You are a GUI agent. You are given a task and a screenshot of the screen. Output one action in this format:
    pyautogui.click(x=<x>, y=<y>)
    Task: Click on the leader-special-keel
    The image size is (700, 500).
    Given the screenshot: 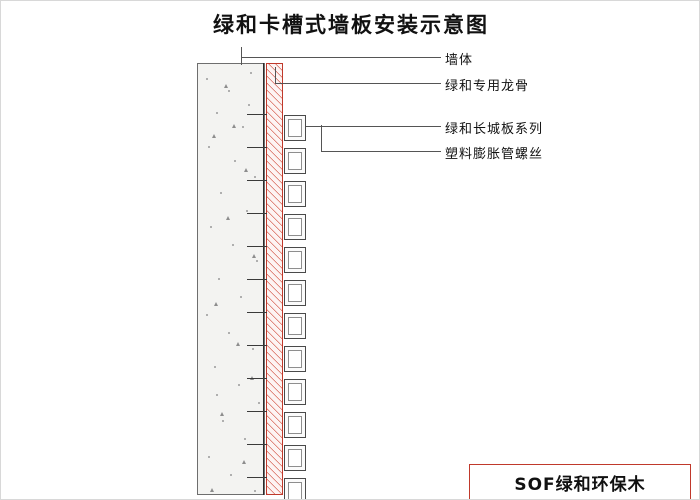 What is the action you would take?
    pyautogui.click(x=358, y=83)
    